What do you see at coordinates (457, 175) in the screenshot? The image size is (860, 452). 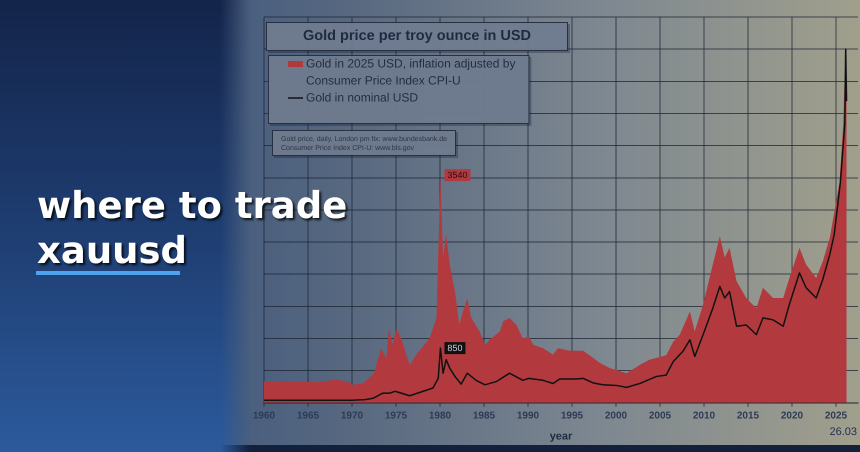 I see `data-label: 3540` at bounding box center [457, 175].